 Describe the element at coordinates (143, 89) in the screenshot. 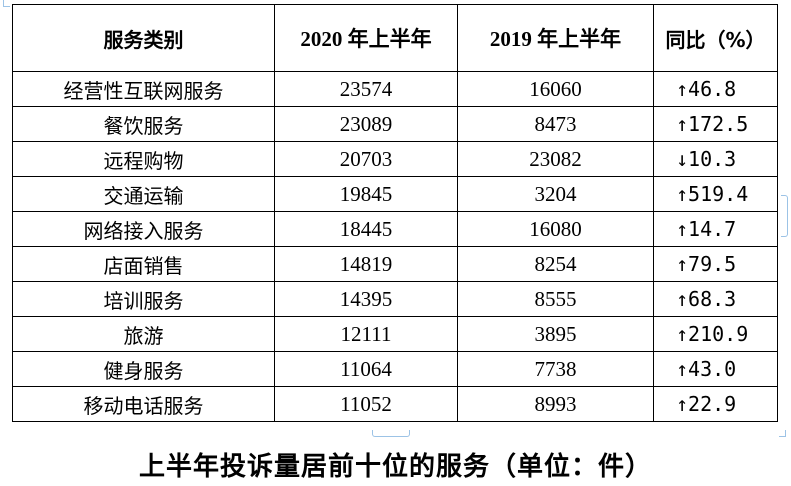

I see `cell-category: 经营性互联网服务` at that location.